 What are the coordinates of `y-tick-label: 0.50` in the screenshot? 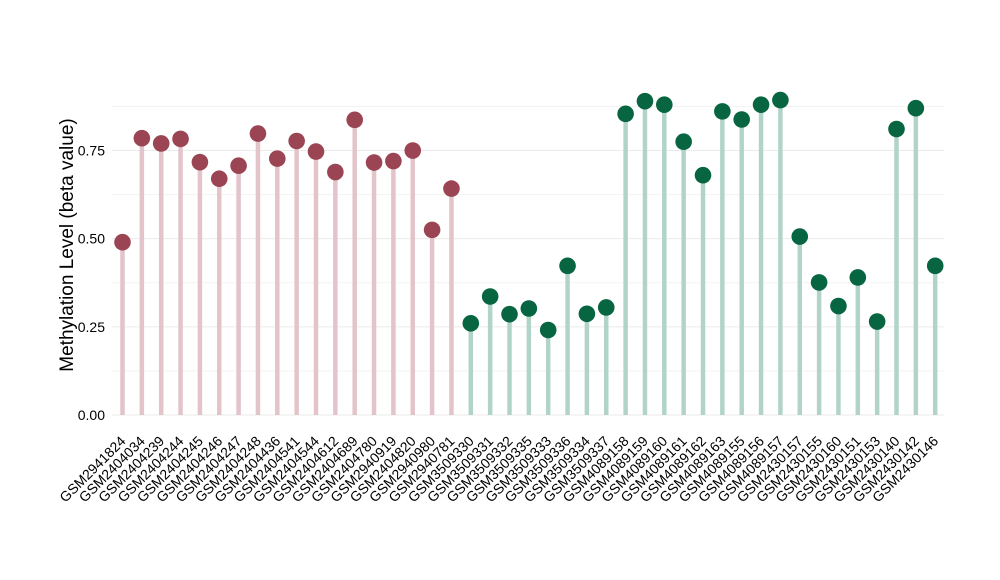 It's located at (91, 239).